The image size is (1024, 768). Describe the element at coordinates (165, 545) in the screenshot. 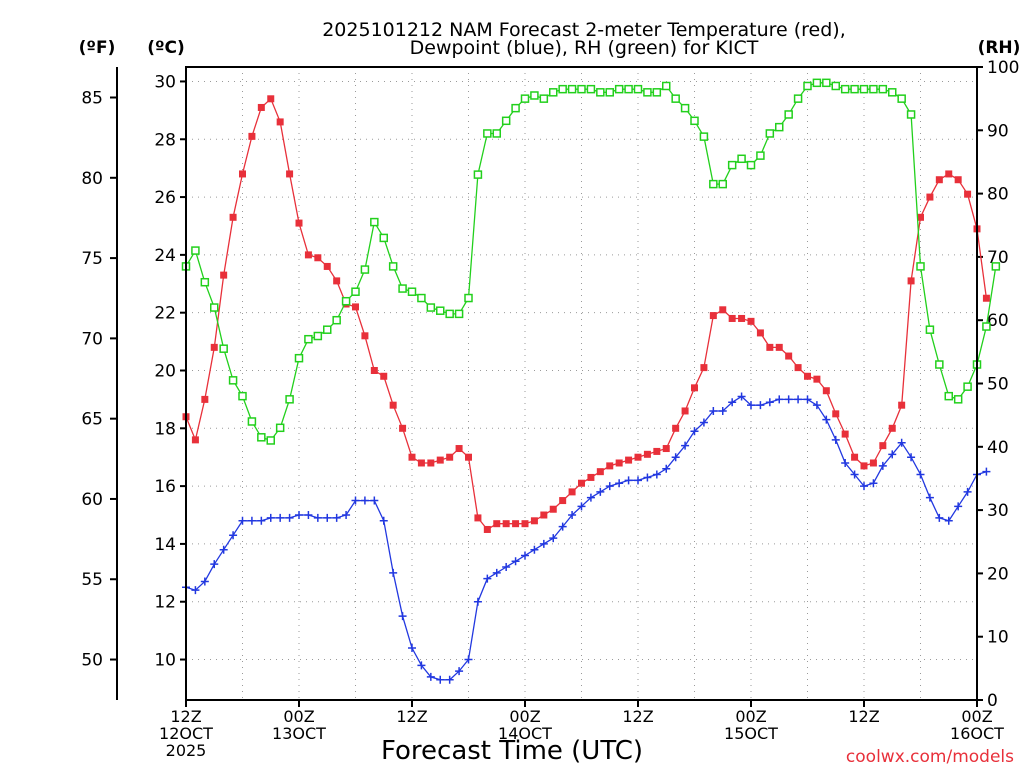

I see `celsius-tick-label: 14` at that location.